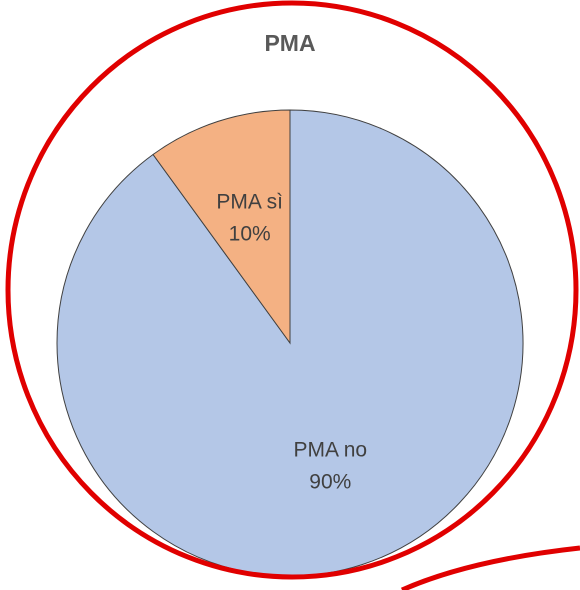 This screenshot has height=590, width=580. Describe the element at coordinates (331, 450) in the screenshot. I see `slice-label: PMA no` at that location.